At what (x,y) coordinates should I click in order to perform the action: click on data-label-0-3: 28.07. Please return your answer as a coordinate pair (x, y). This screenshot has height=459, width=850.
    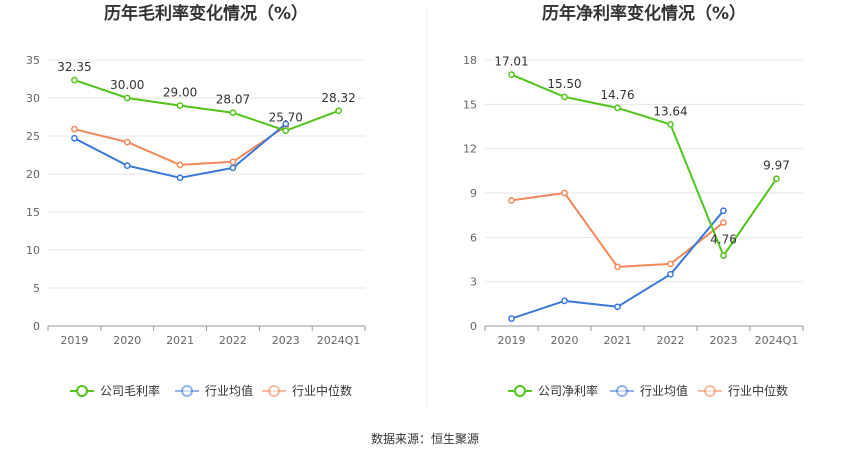
    Looking at the image, I should click on (233, 100).